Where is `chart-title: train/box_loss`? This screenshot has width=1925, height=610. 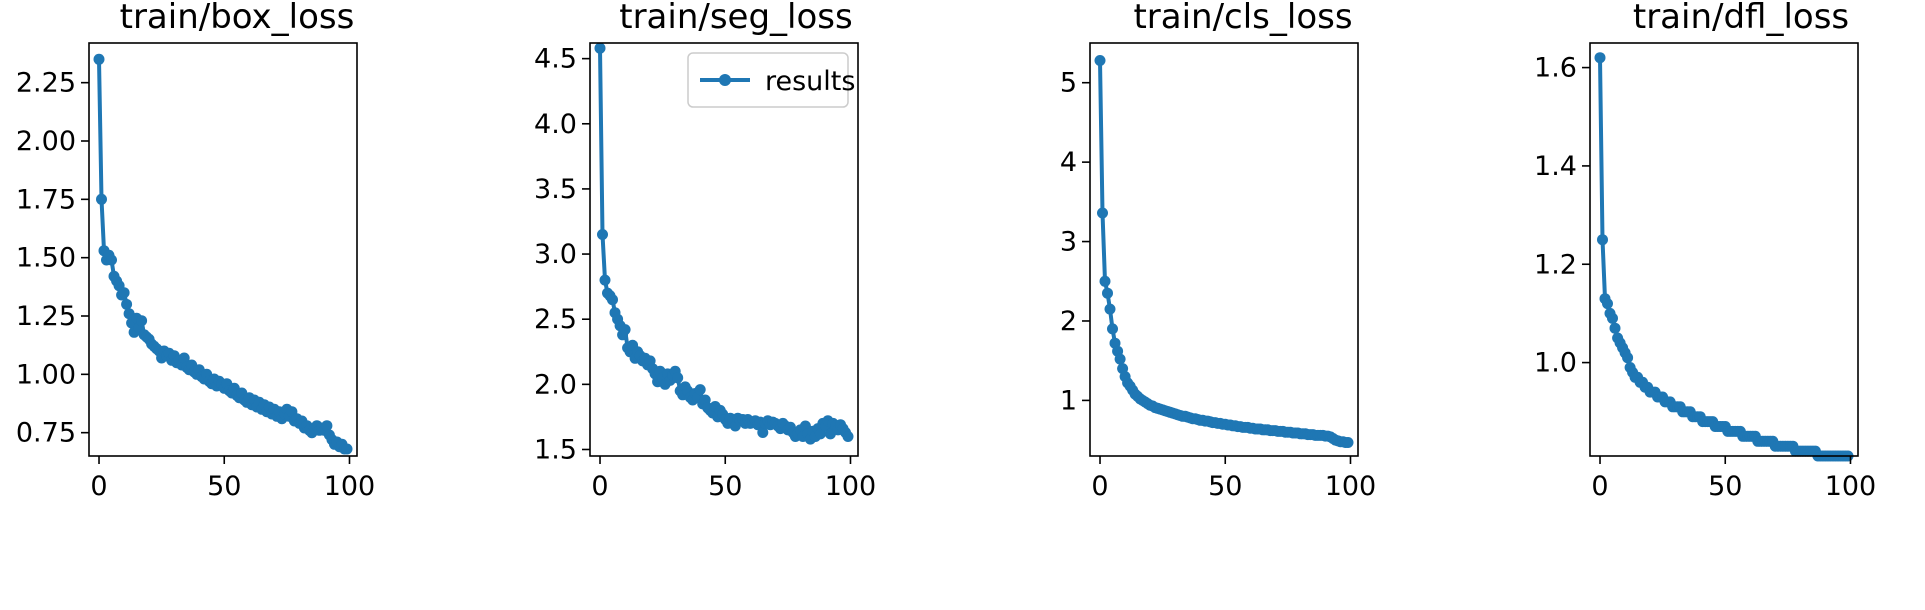
chart-title: train/box_loss is located at coordinates (237, 18).